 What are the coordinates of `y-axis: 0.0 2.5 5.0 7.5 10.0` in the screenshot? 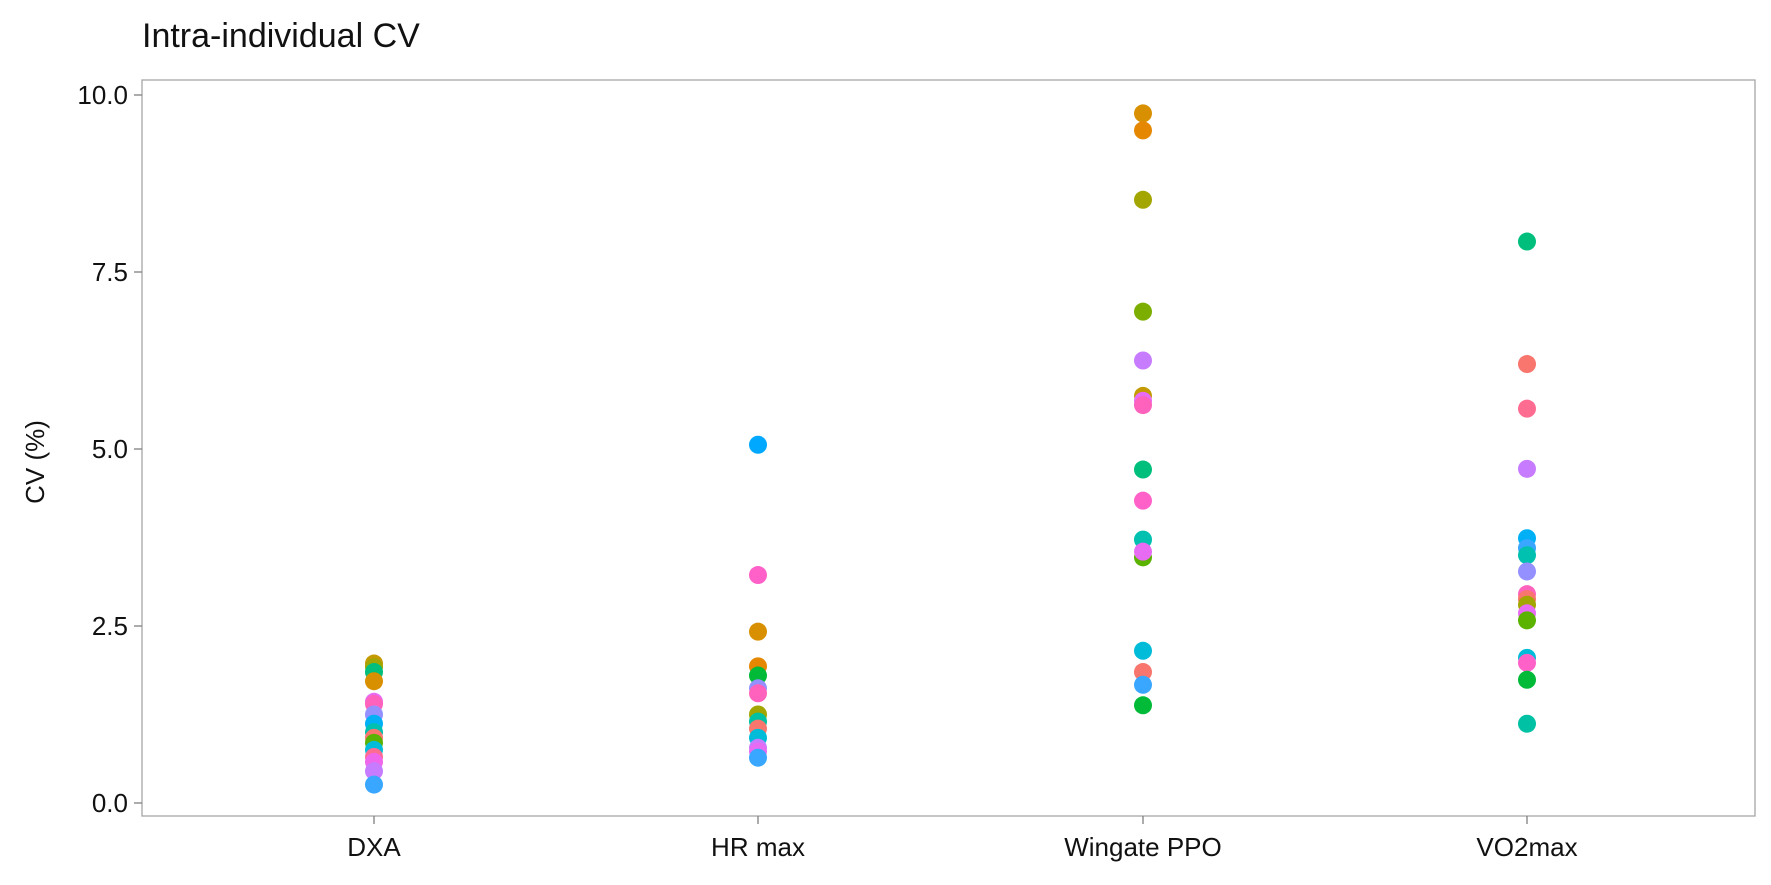 It's located at (109, 449).